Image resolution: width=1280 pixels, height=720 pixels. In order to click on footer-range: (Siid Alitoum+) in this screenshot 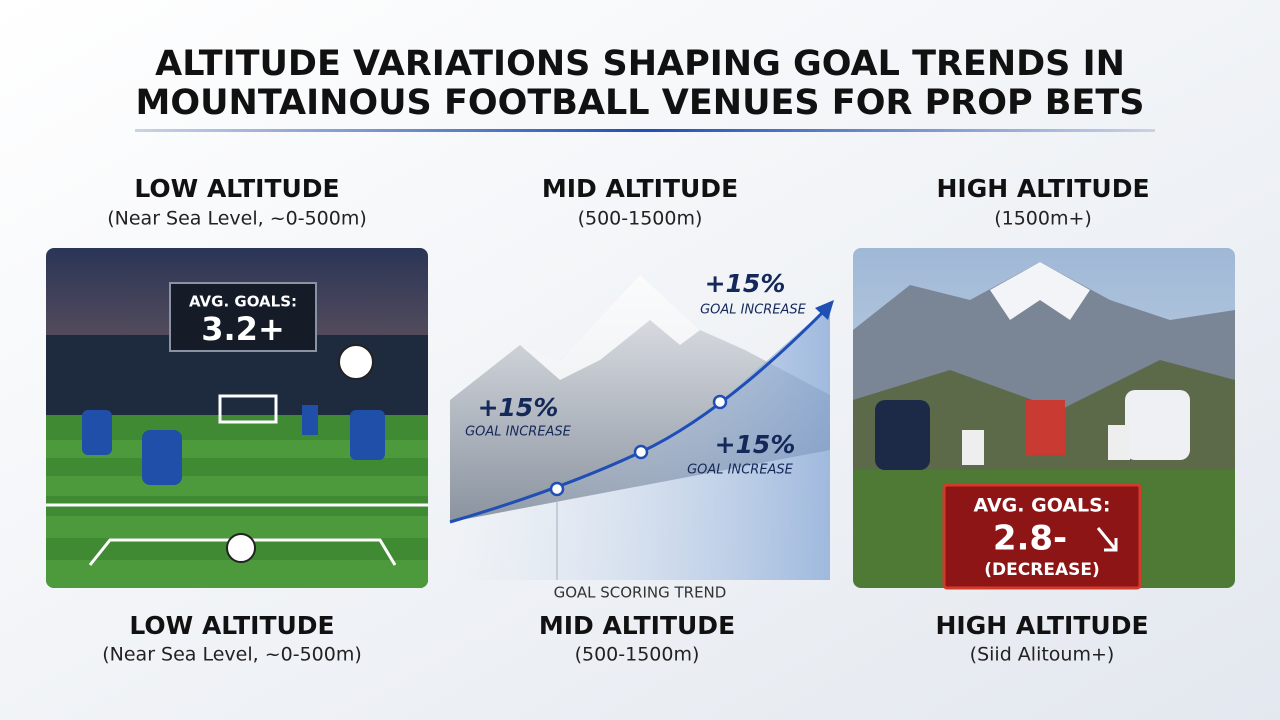, I will do `click(1042, 655)`.